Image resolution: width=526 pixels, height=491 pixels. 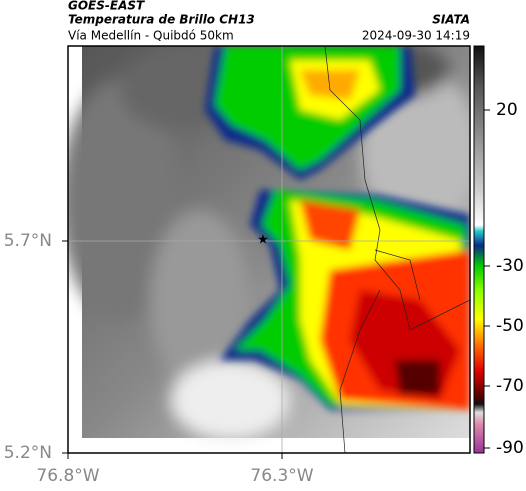 What do you see at coordinates (106, 6) in the screenshot?
I see `title: GOES-EAST` at bounding box center [106, 6].